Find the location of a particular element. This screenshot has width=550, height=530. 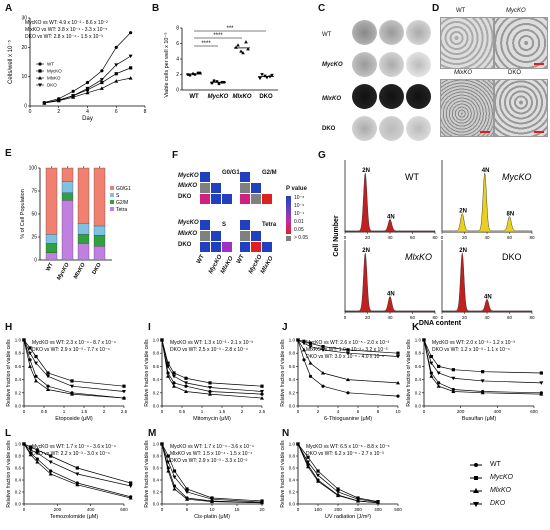

row-label-mlx: MlxKO is located at coordinates (332, 99).